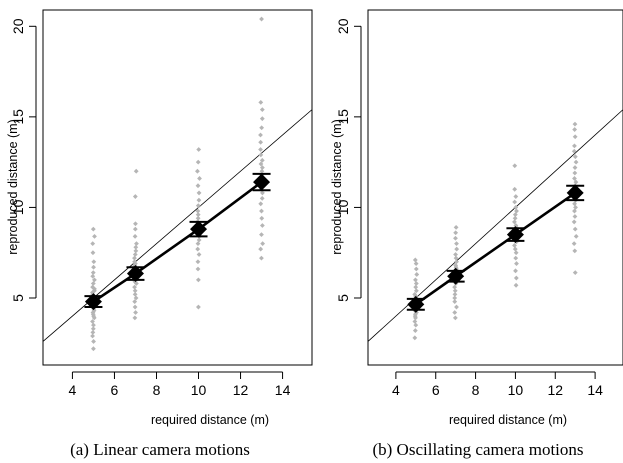 This screenshot has height=463, width=623. Describe the element at coordinates (343, 298) in the screenshot. I see `y-tick-label: 5` at that location.